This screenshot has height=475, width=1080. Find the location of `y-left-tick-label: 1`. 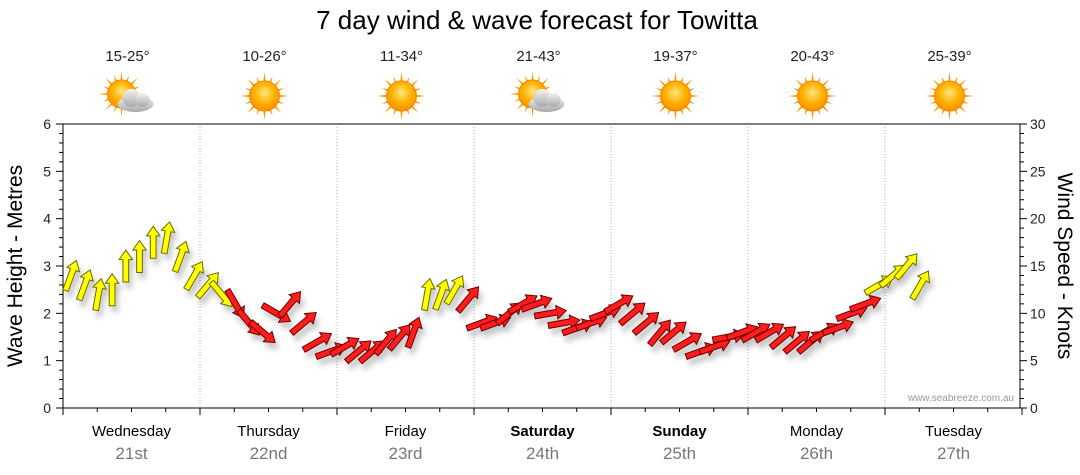

y-left-tick-label: 1 is located at coordinates (47, 361).